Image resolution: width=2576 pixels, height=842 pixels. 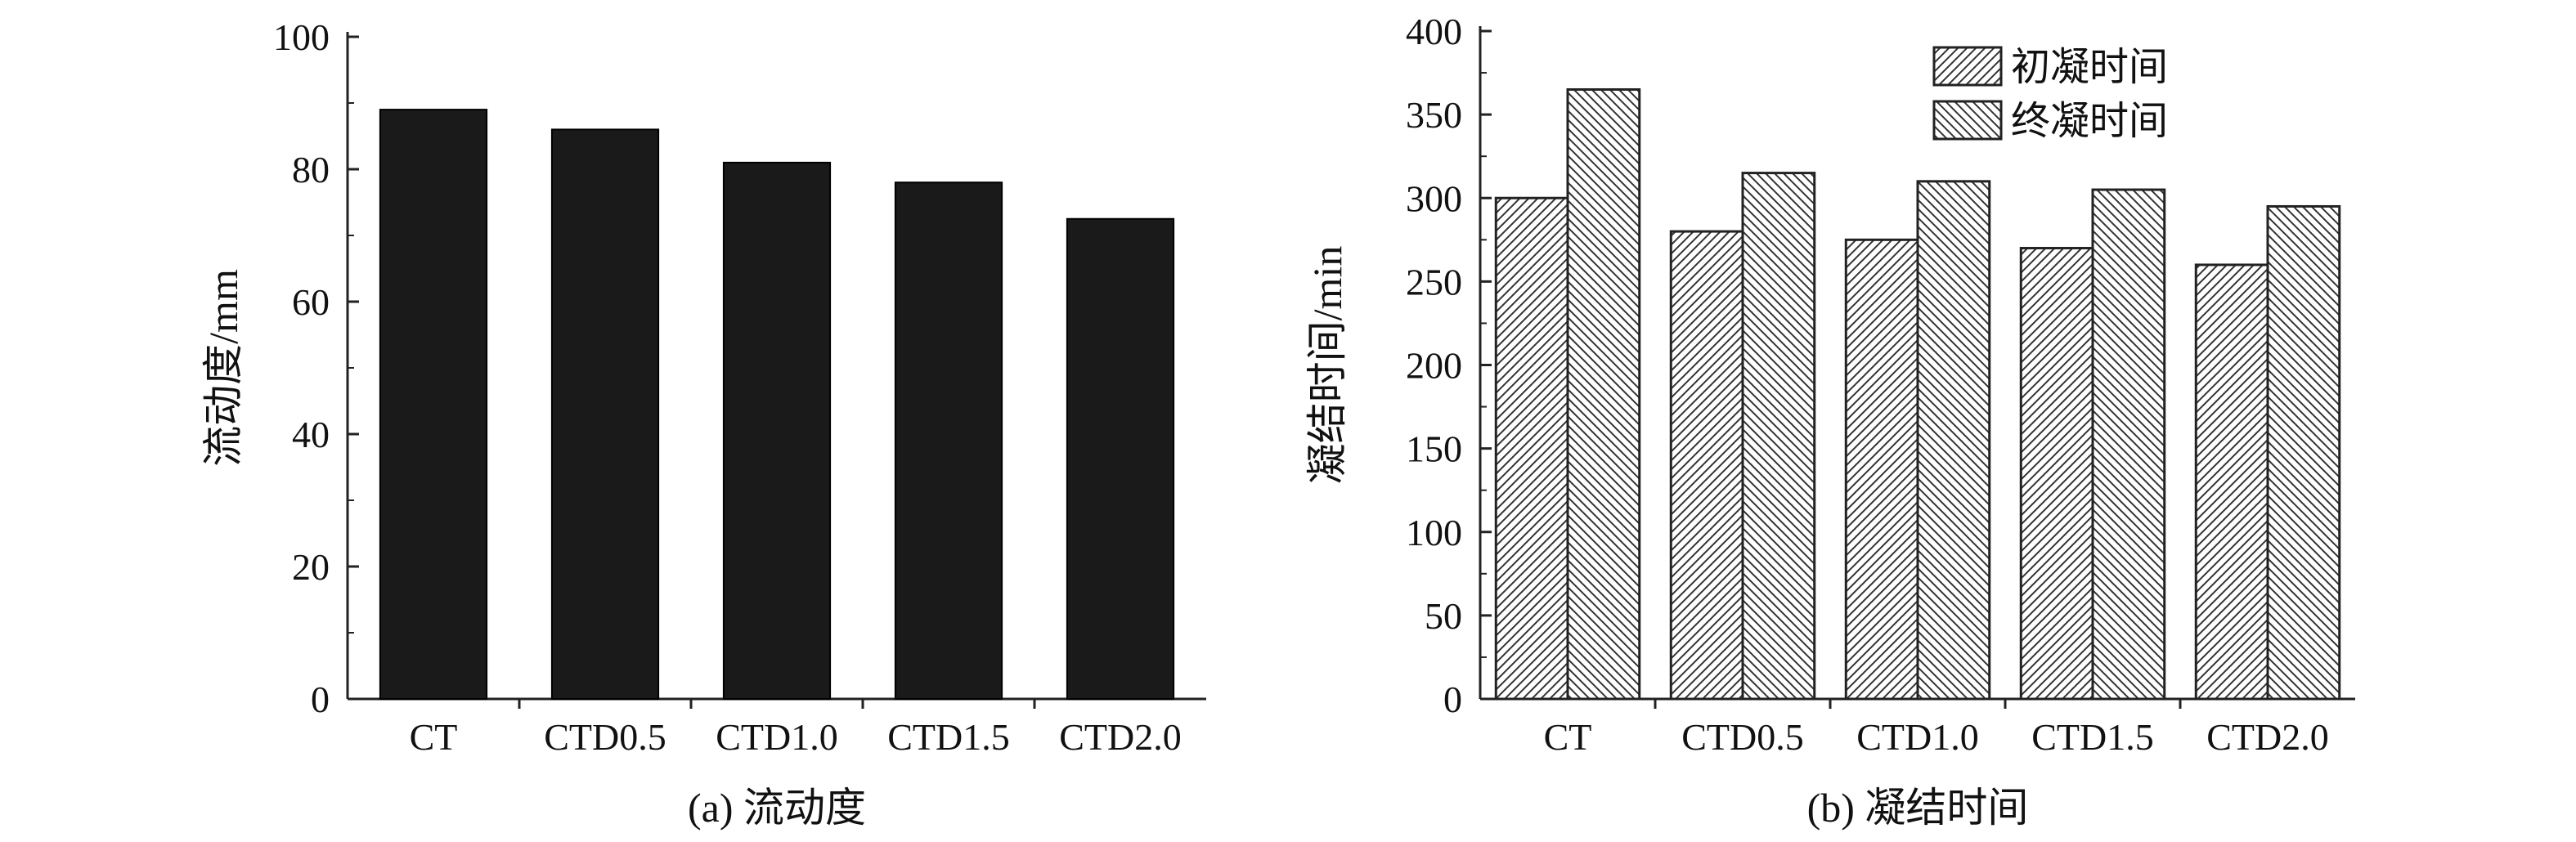 What do you see at coordinates (1434, 115) in the screenshot?
I see `y-tick-label: 350` at bounding box center [1434, 115].